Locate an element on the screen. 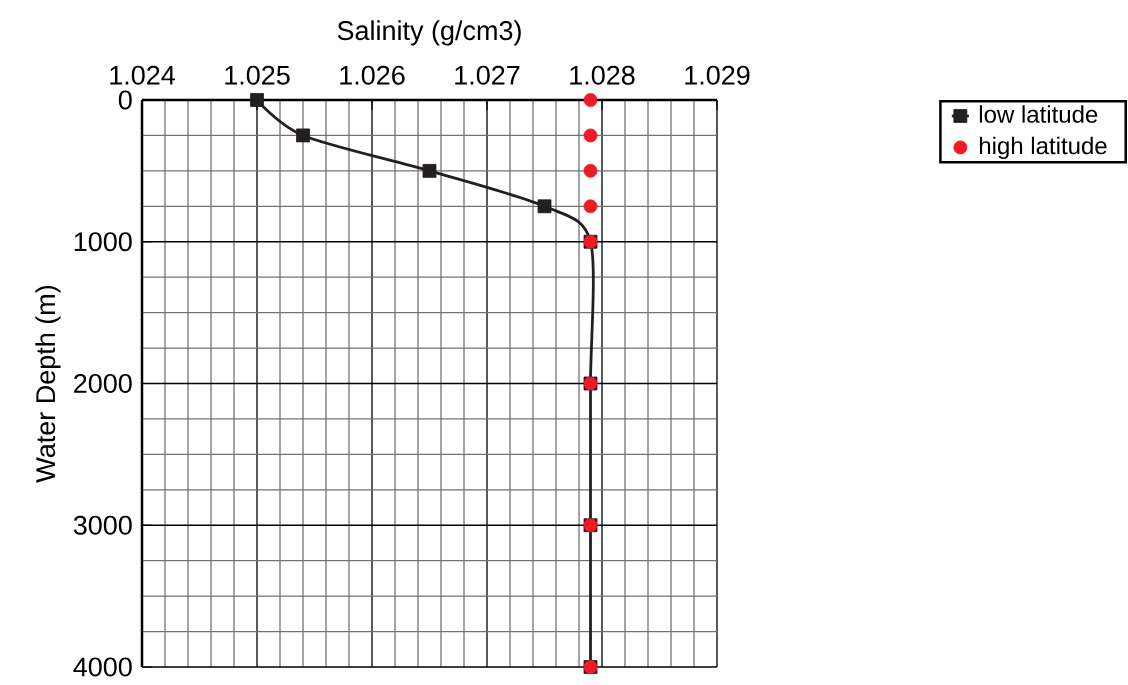 The width and height of the screenshot is (1128, 685). y-tick-label: 3000 is located at coordinates (102, 525).